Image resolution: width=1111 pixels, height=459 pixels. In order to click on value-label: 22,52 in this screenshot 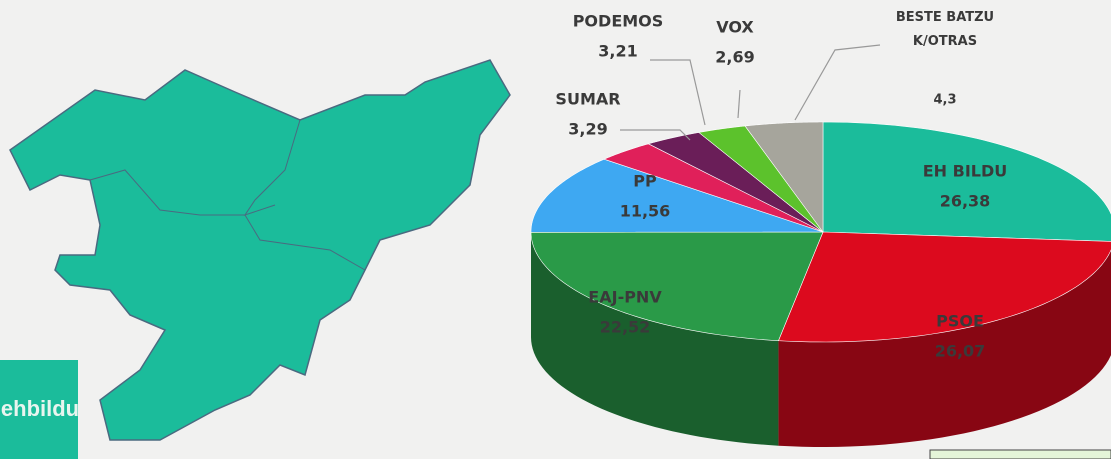, I will do `click(625, 327)`.